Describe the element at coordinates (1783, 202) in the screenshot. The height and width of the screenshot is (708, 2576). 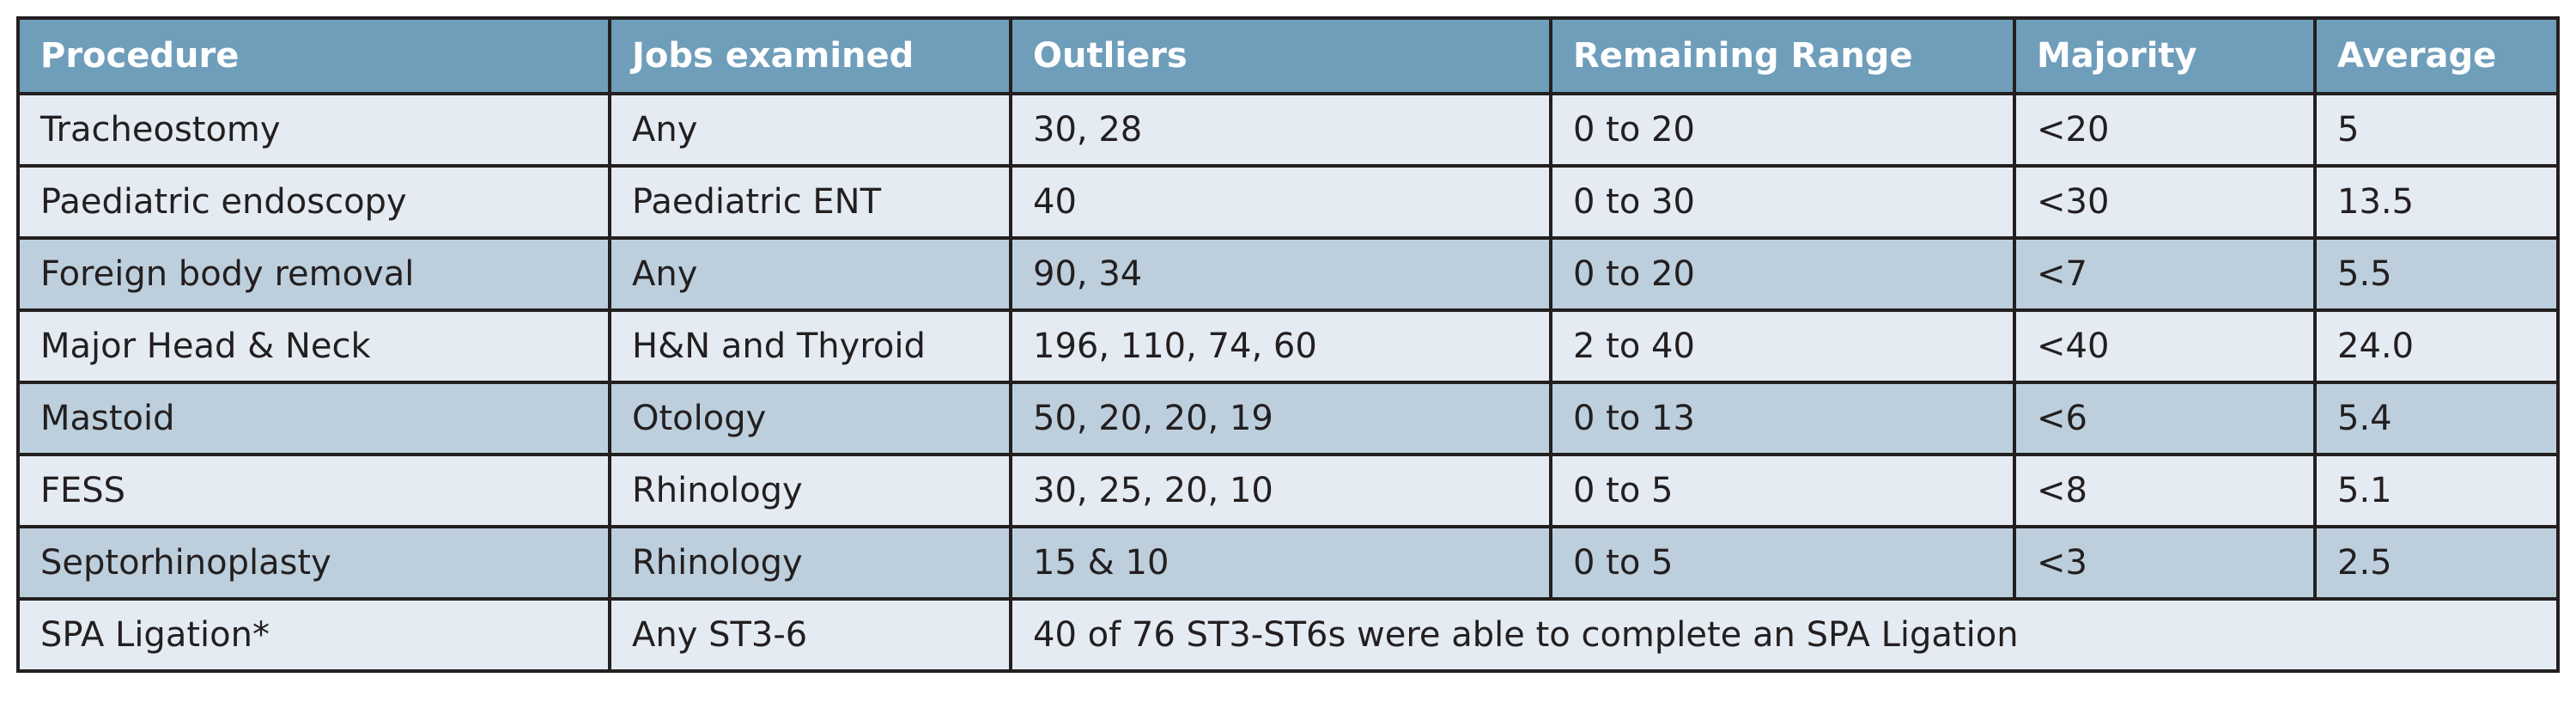
I see `table-cell: 0 to 30` at that location.